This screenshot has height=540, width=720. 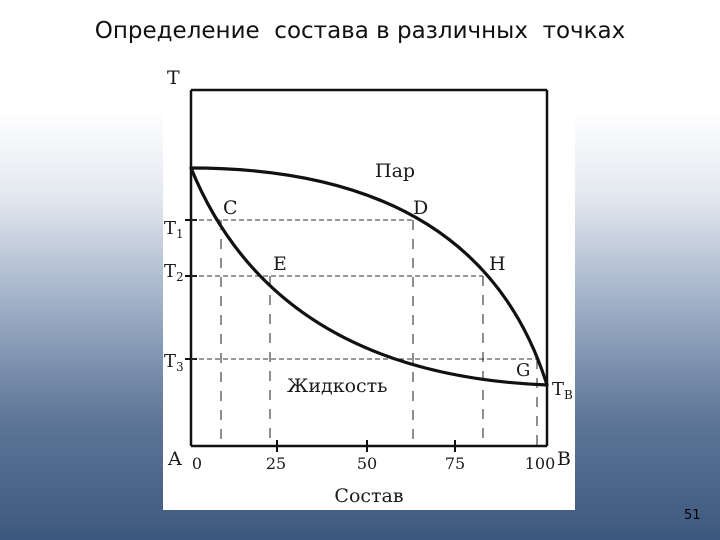 I want to click on tb-label: T B, so click(x=562, y=390).